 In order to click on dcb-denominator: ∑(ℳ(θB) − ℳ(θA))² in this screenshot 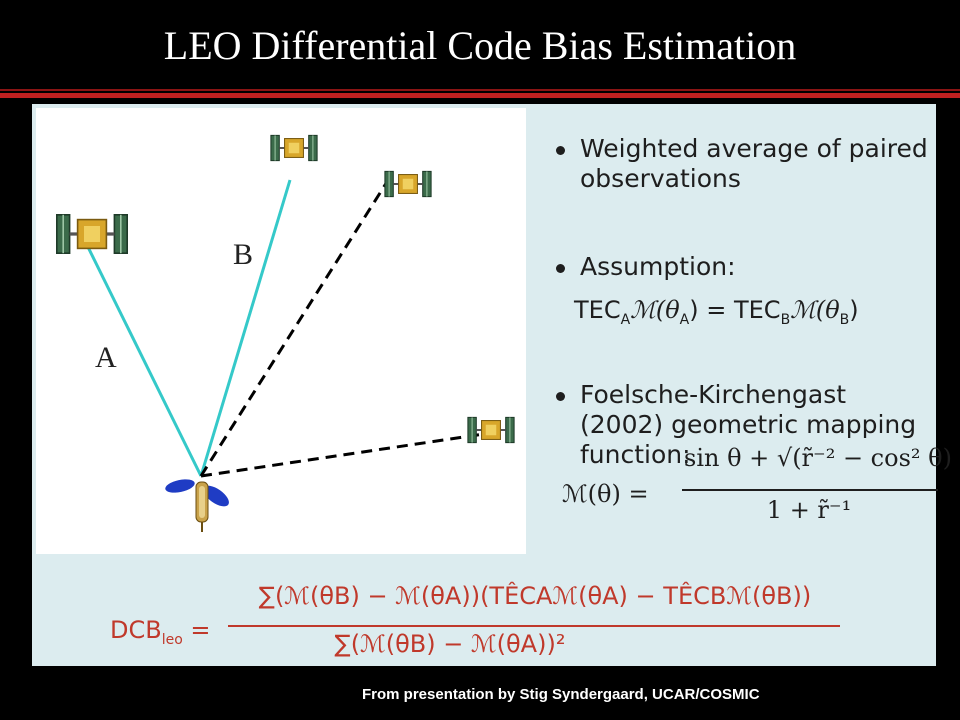, I will do `click(450, 644)`.